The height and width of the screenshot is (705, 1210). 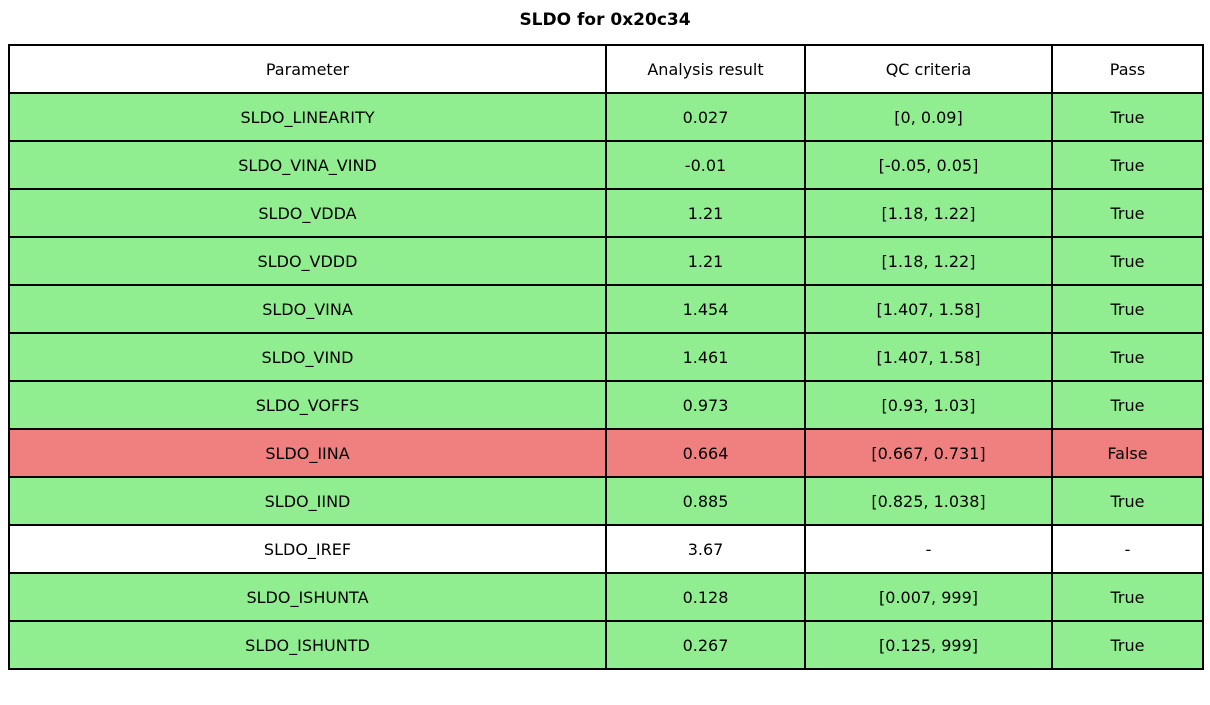 I want to click on cell-parameter: SLDO_VOFFS, so click(x=307, y=405).